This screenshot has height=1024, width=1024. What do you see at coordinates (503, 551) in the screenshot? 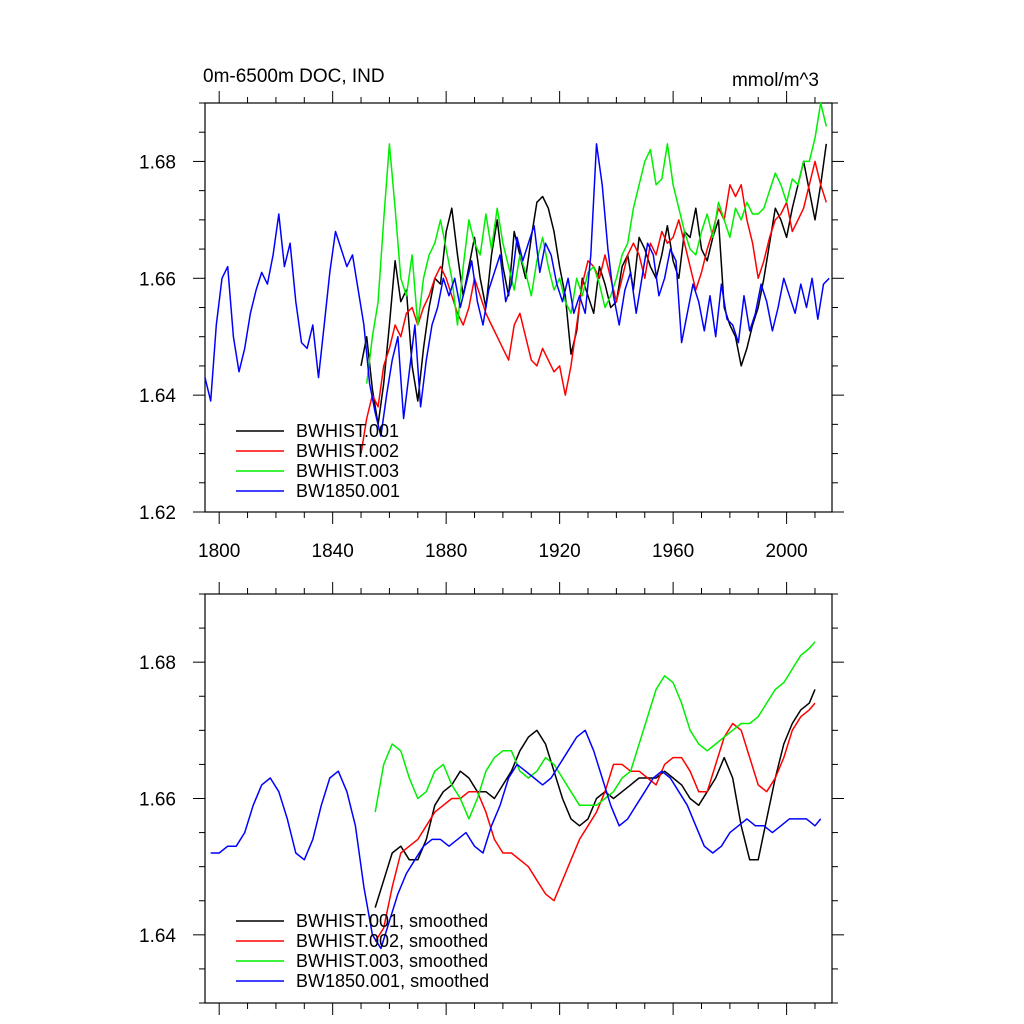
I see `top-x-tick-labels: 1800 1840 1880 1920 1960 2000` at bounding box center [503, 551].